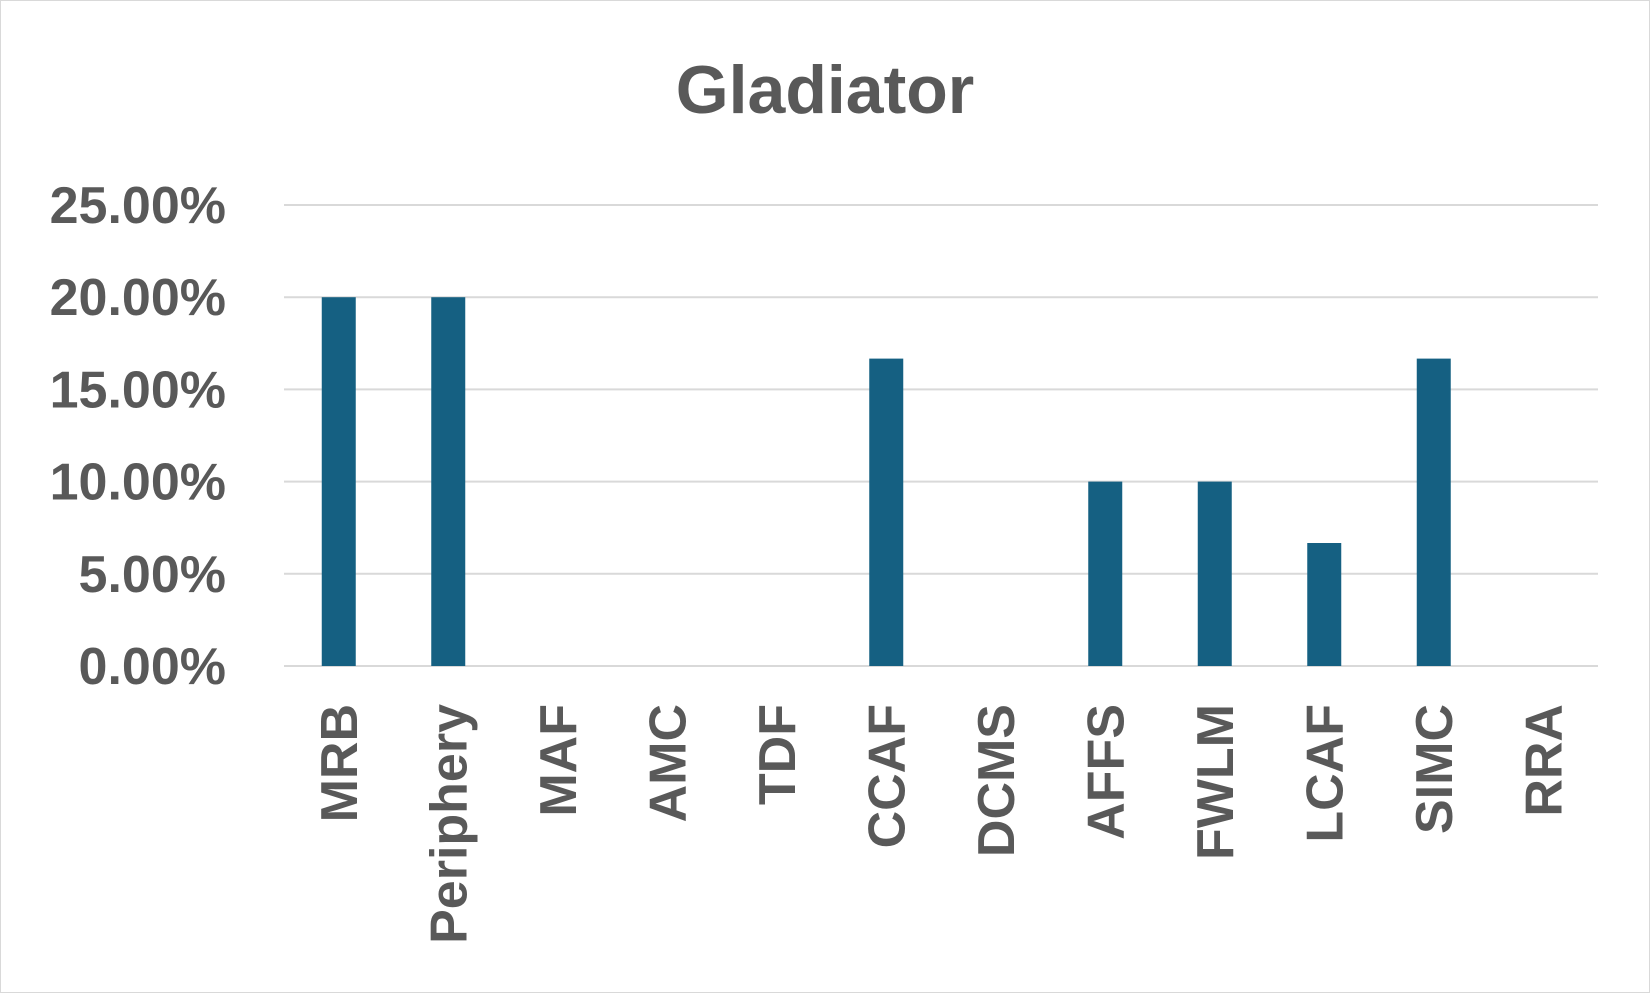  What do you see at coordinates (138, 390) in the screenshot?
I see `y-tick-label: 15.00%` at bounding box center [138, 390].